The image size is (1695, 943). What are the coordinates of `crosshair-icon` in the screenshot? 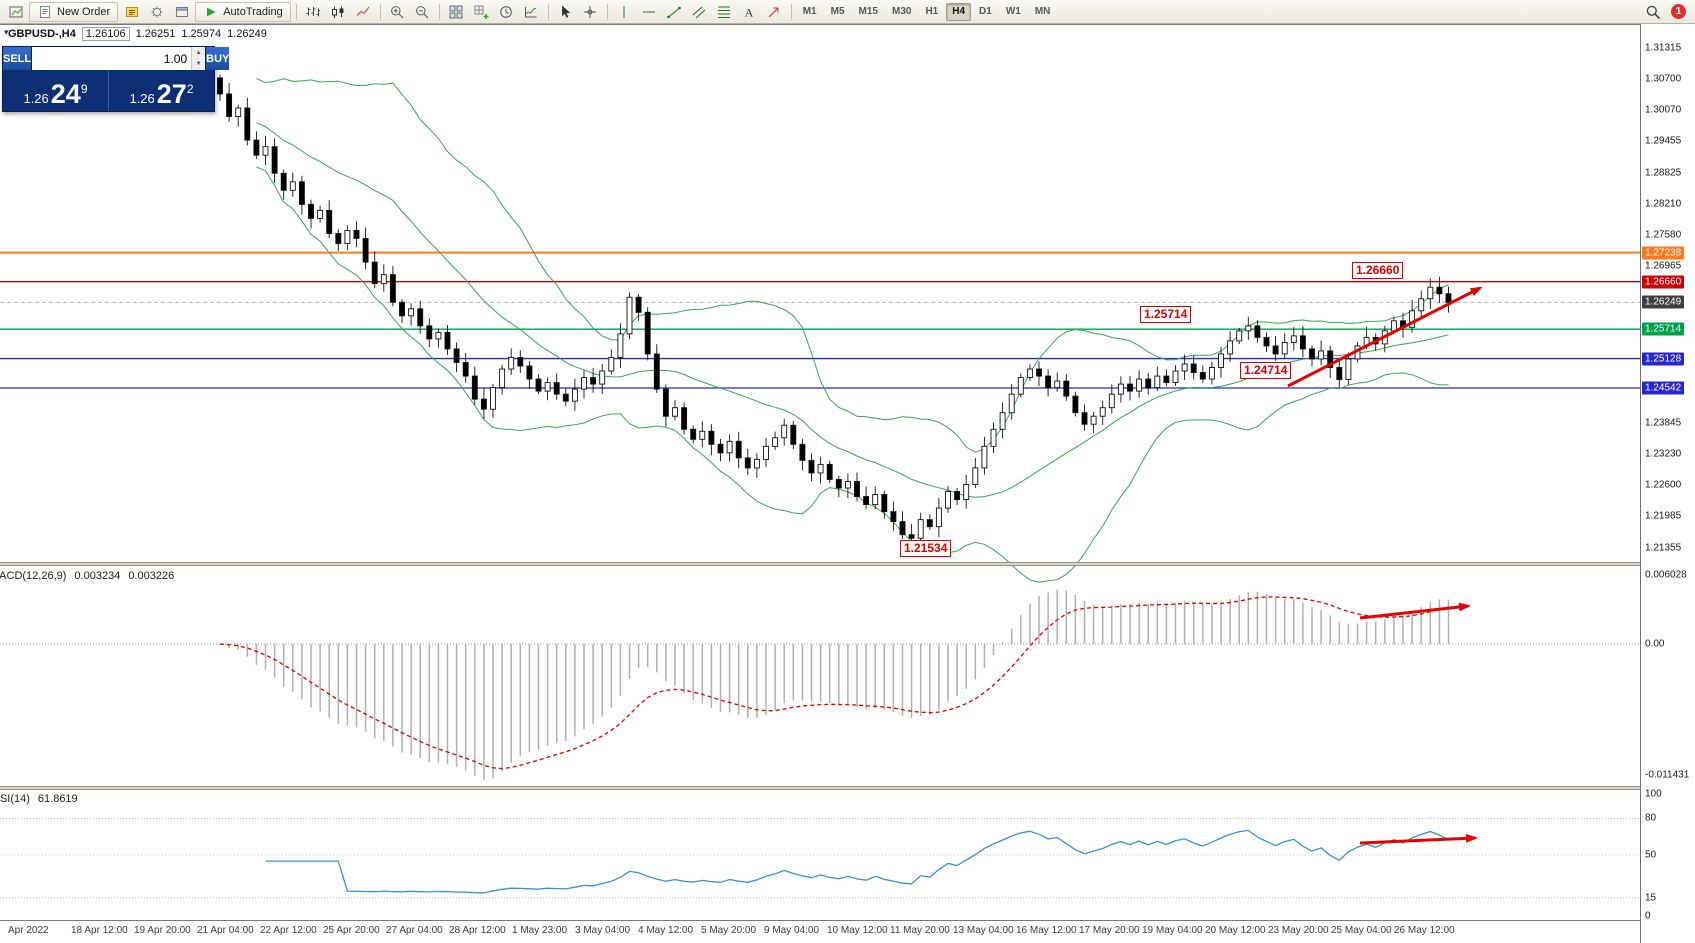 It's located at (590, 12).